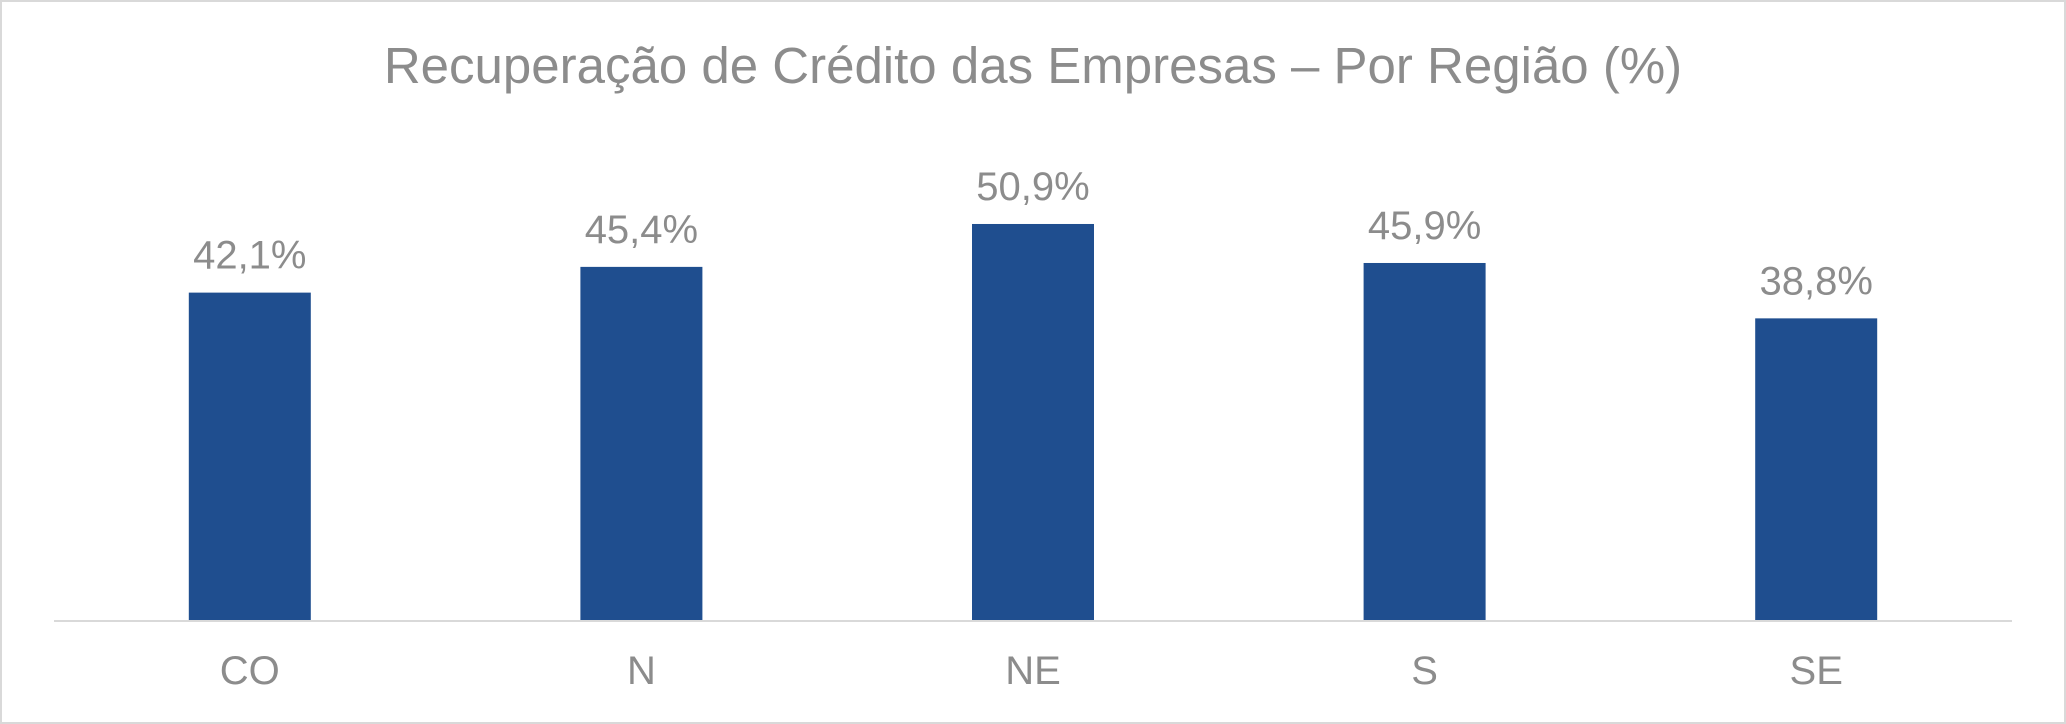 The image size is (2066, 724). I want to click on x-tick-label-s: S, so click(1424, 671).